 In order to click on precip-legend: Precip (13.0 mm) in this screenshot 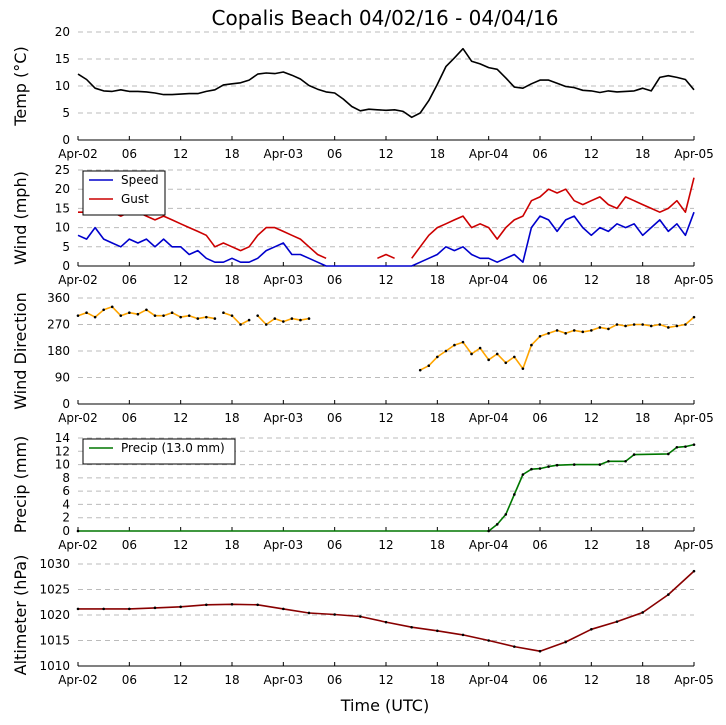, I will do `click(159, 451)`.